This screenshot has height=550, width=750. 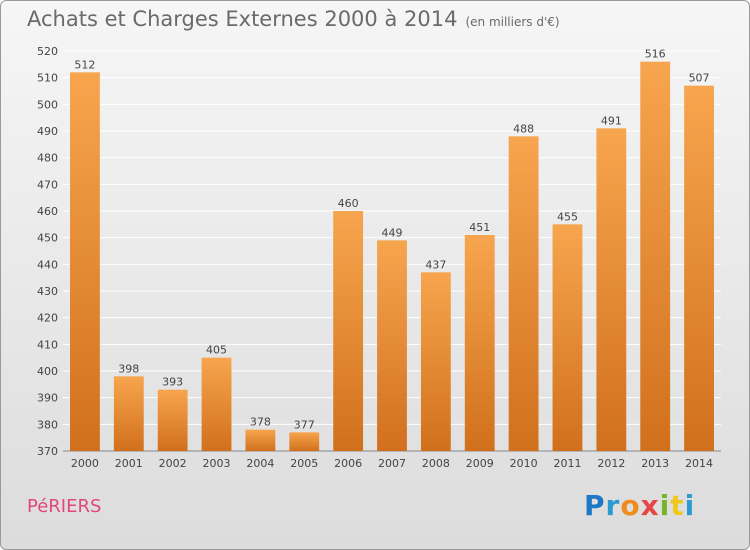 What do you see at coordinates (480, 463) in the screenshot?
I see `x-tick-label: 2009` at bounding box center [480, 463].